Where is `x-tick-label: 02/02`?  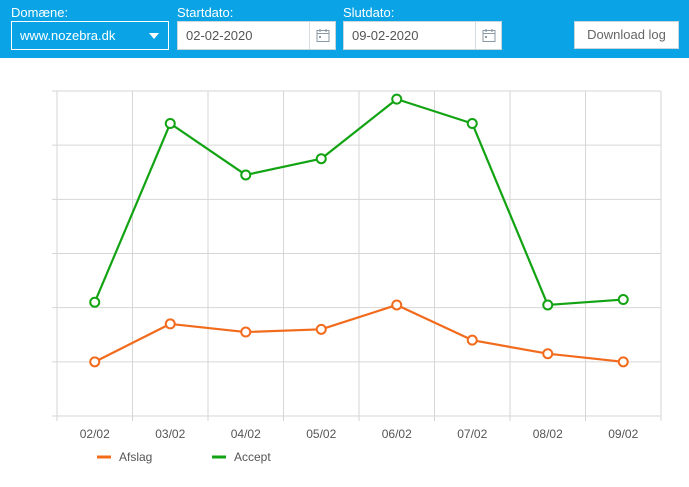
x-tick-label: 02/02 is located at coordinates (95, 434).